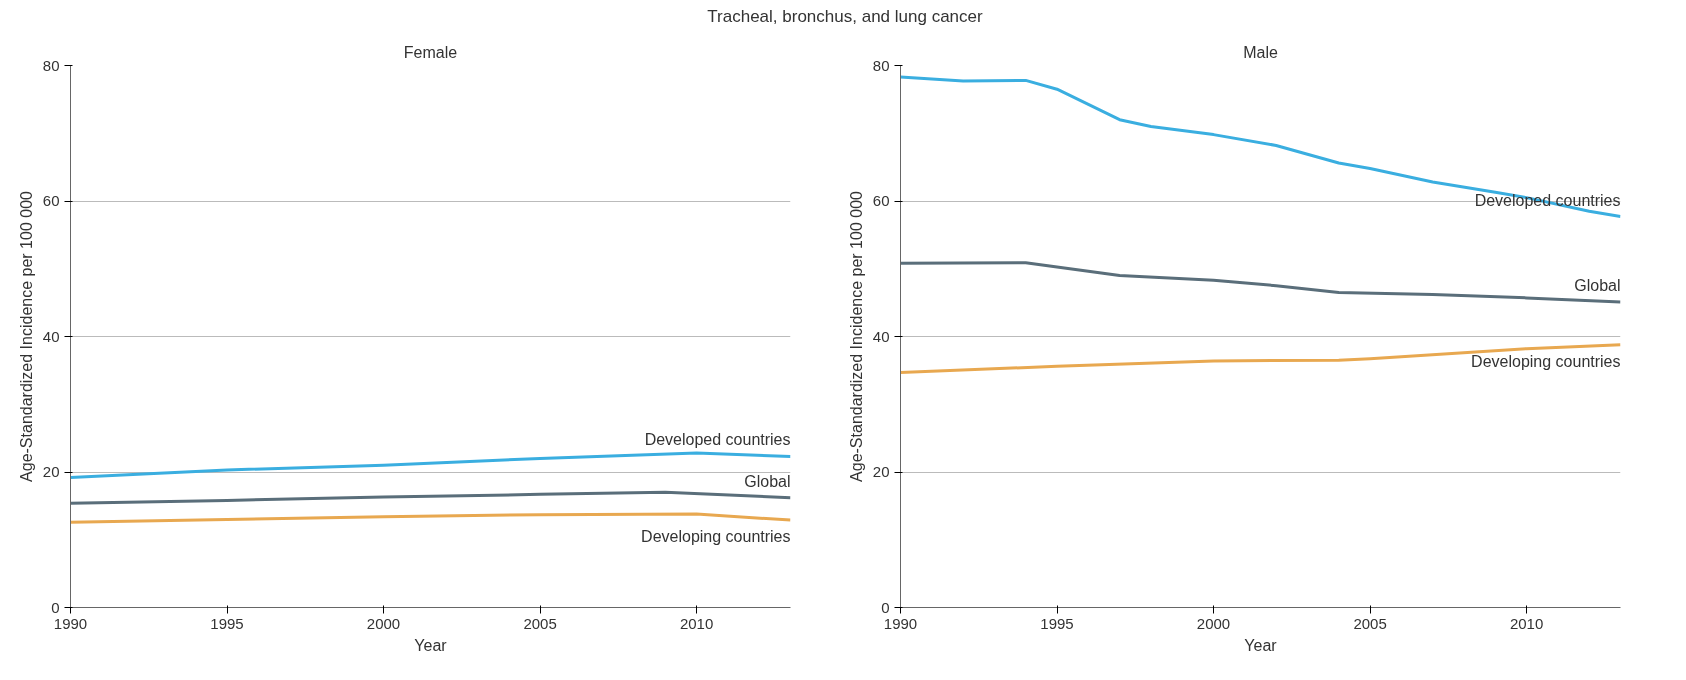  What do you see at coordinates (1260, 52) in the screenshot?
I see `chart-subtitle: Male` at bounding box center [1260, 52].